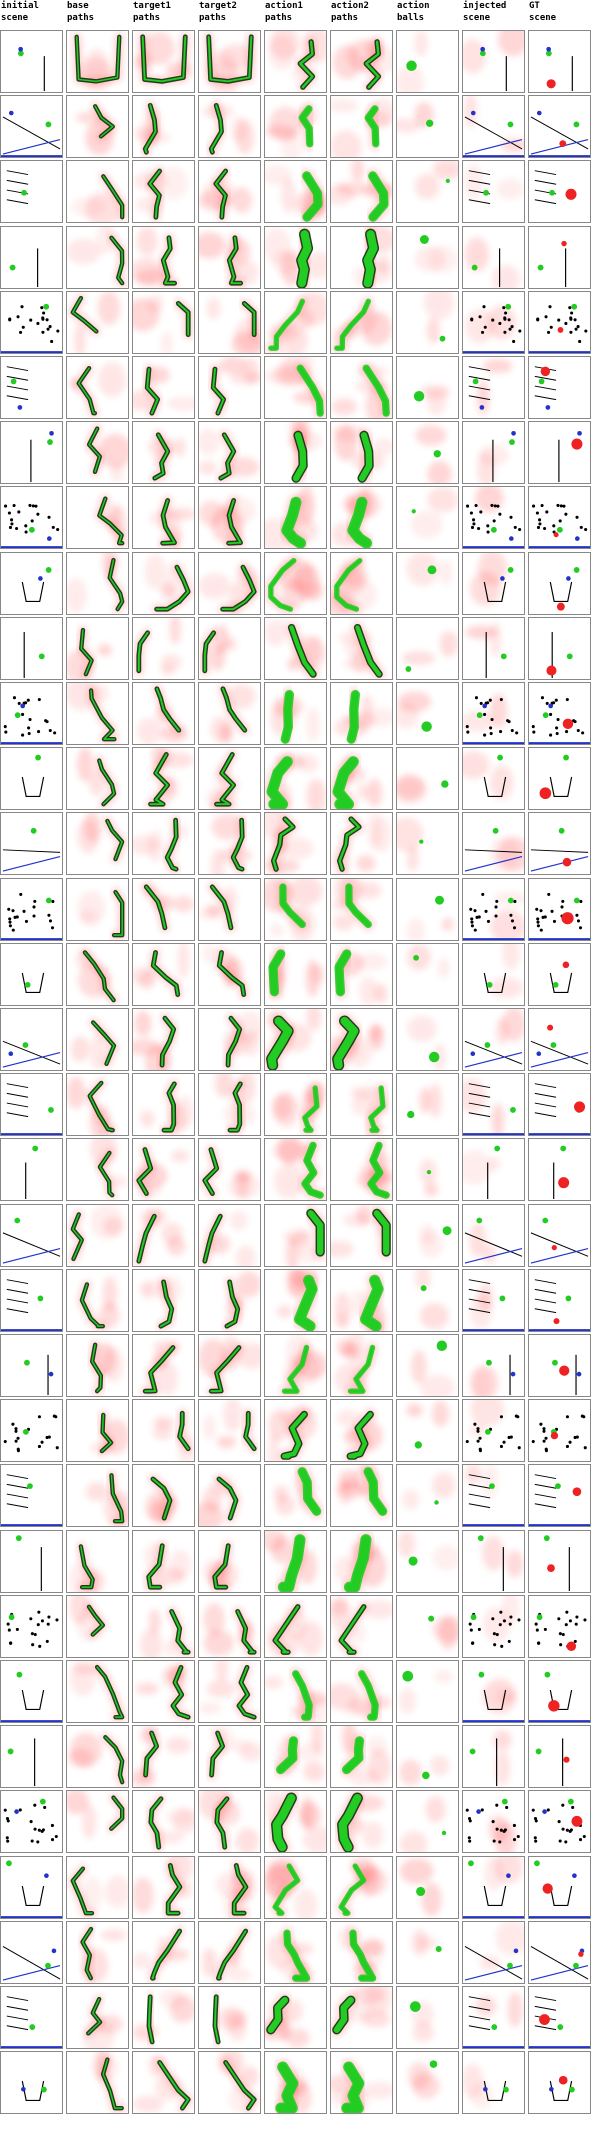 Image resolution: width=594 pixels, height=2152 pixels. What do you see at coordinates (147, 18) in the screenshot?
I see `column-header-line2: paths` at bounding box center [147, 18].